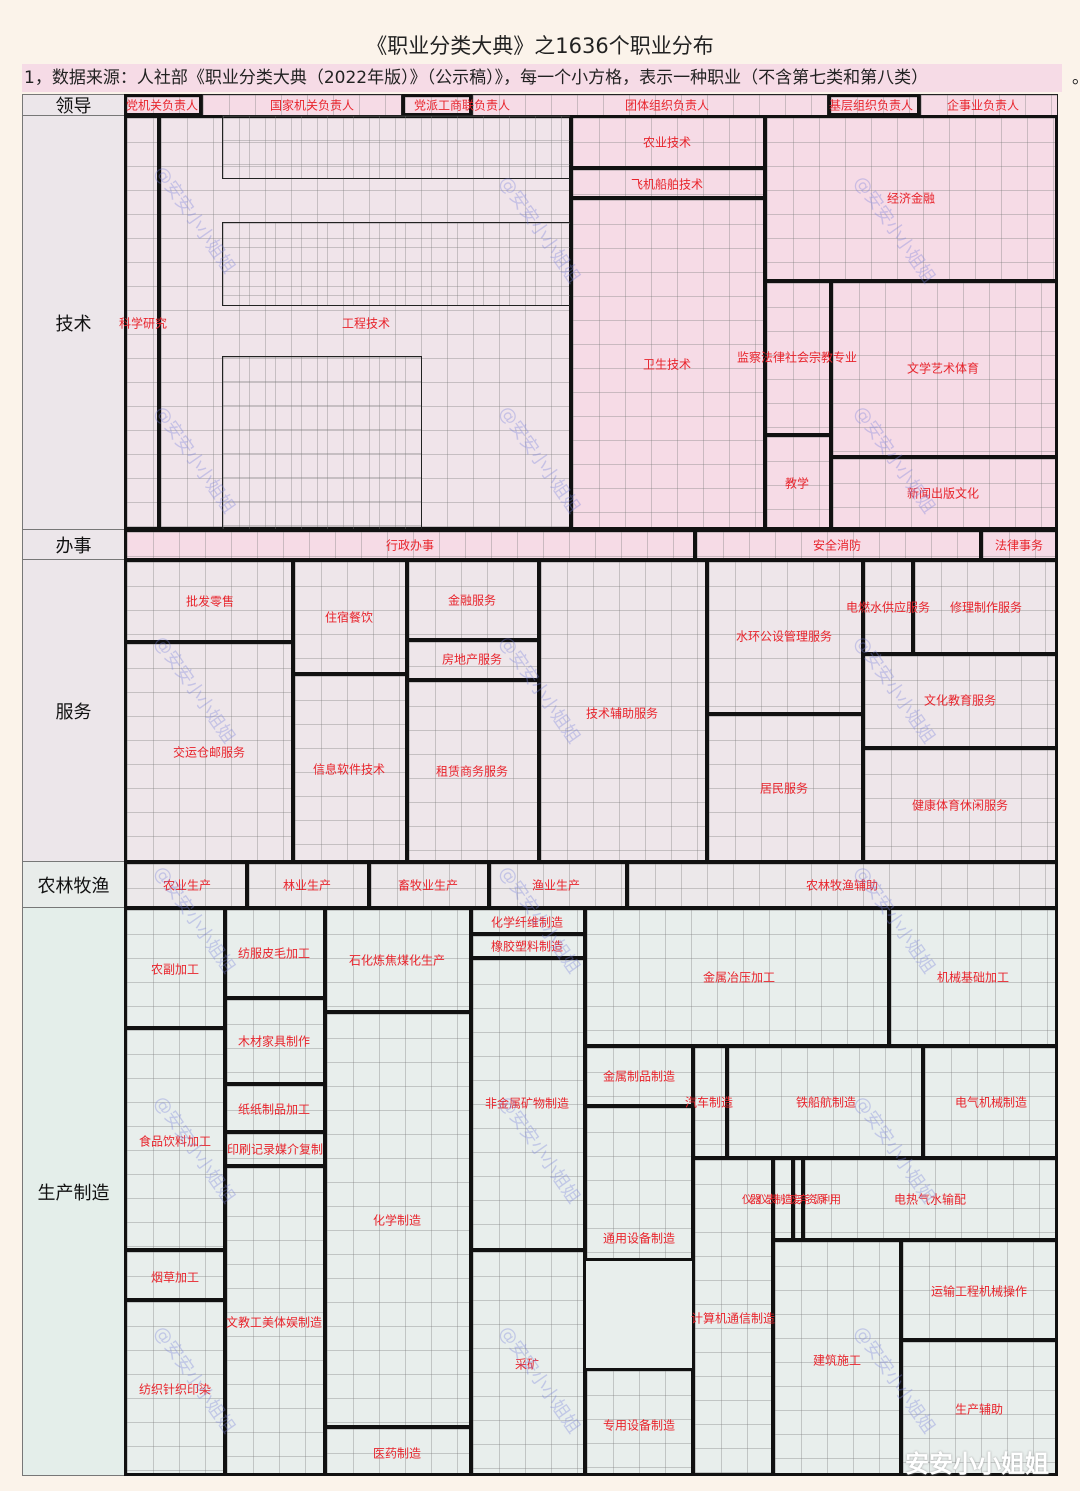 Image resolution: width=1080 pixels, height=1491 pixels. I want to click on cell-nonmetal, so click(528, 1104).